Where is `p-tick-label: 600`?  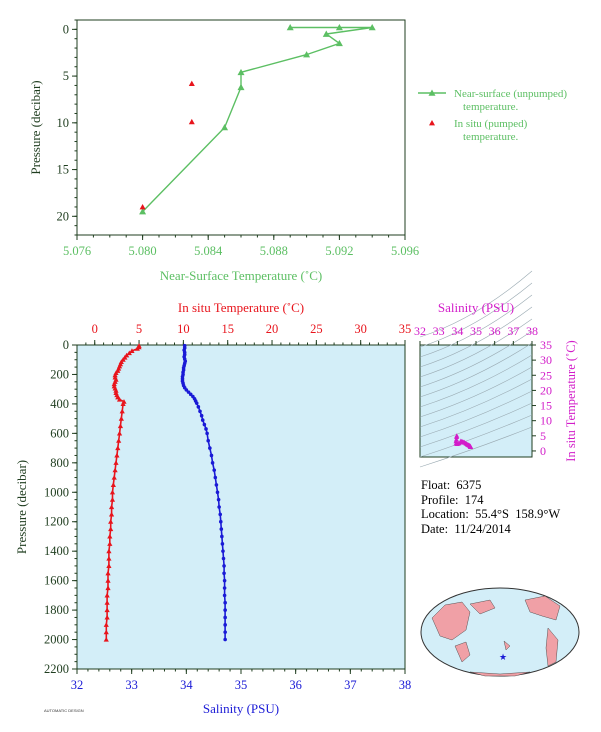 p-tick-label: 600 is located at coordinates (59, 433).